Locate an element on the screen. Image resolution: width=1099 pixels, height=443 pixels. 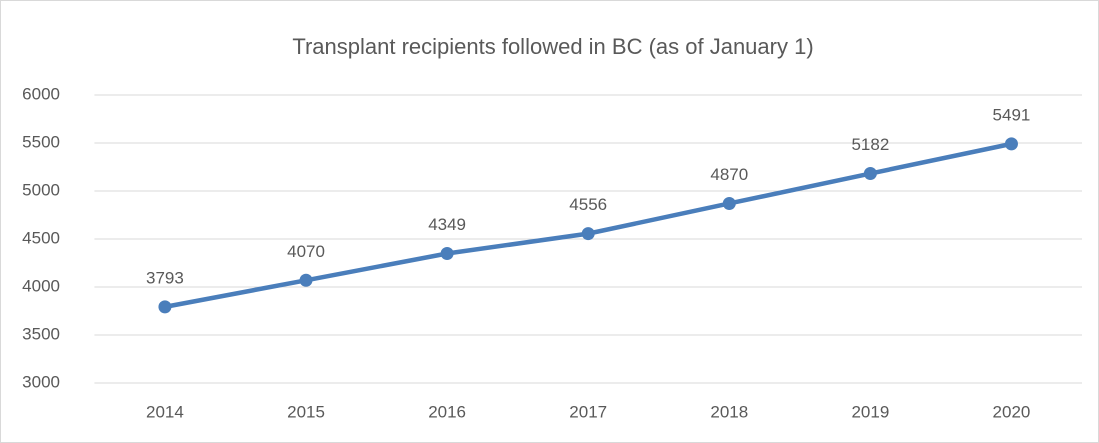
data-label: 4070 is located at coordinates (306, 251).